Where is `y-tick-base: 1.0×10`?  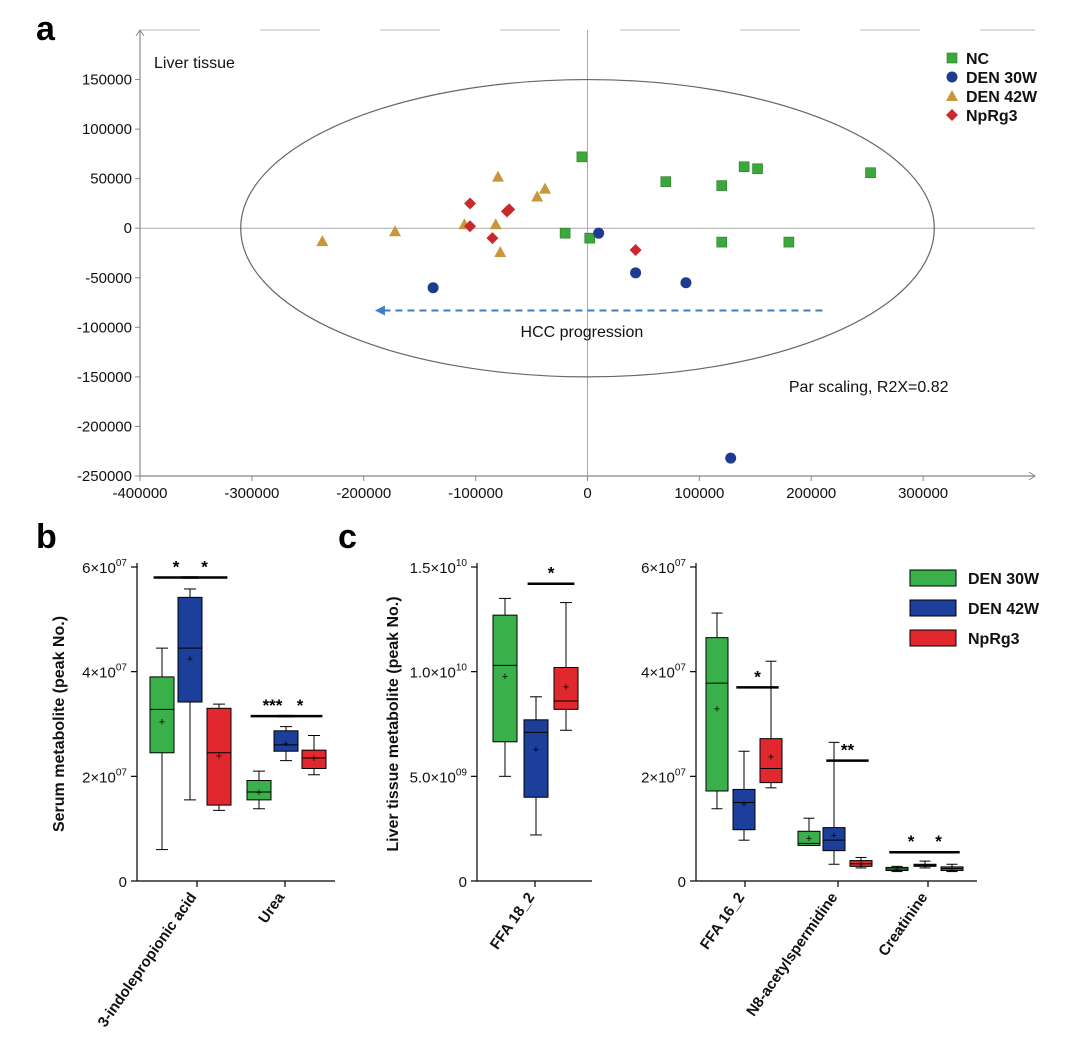
y-tick-base: 1.0×10 is located at coordinates (433, 673).